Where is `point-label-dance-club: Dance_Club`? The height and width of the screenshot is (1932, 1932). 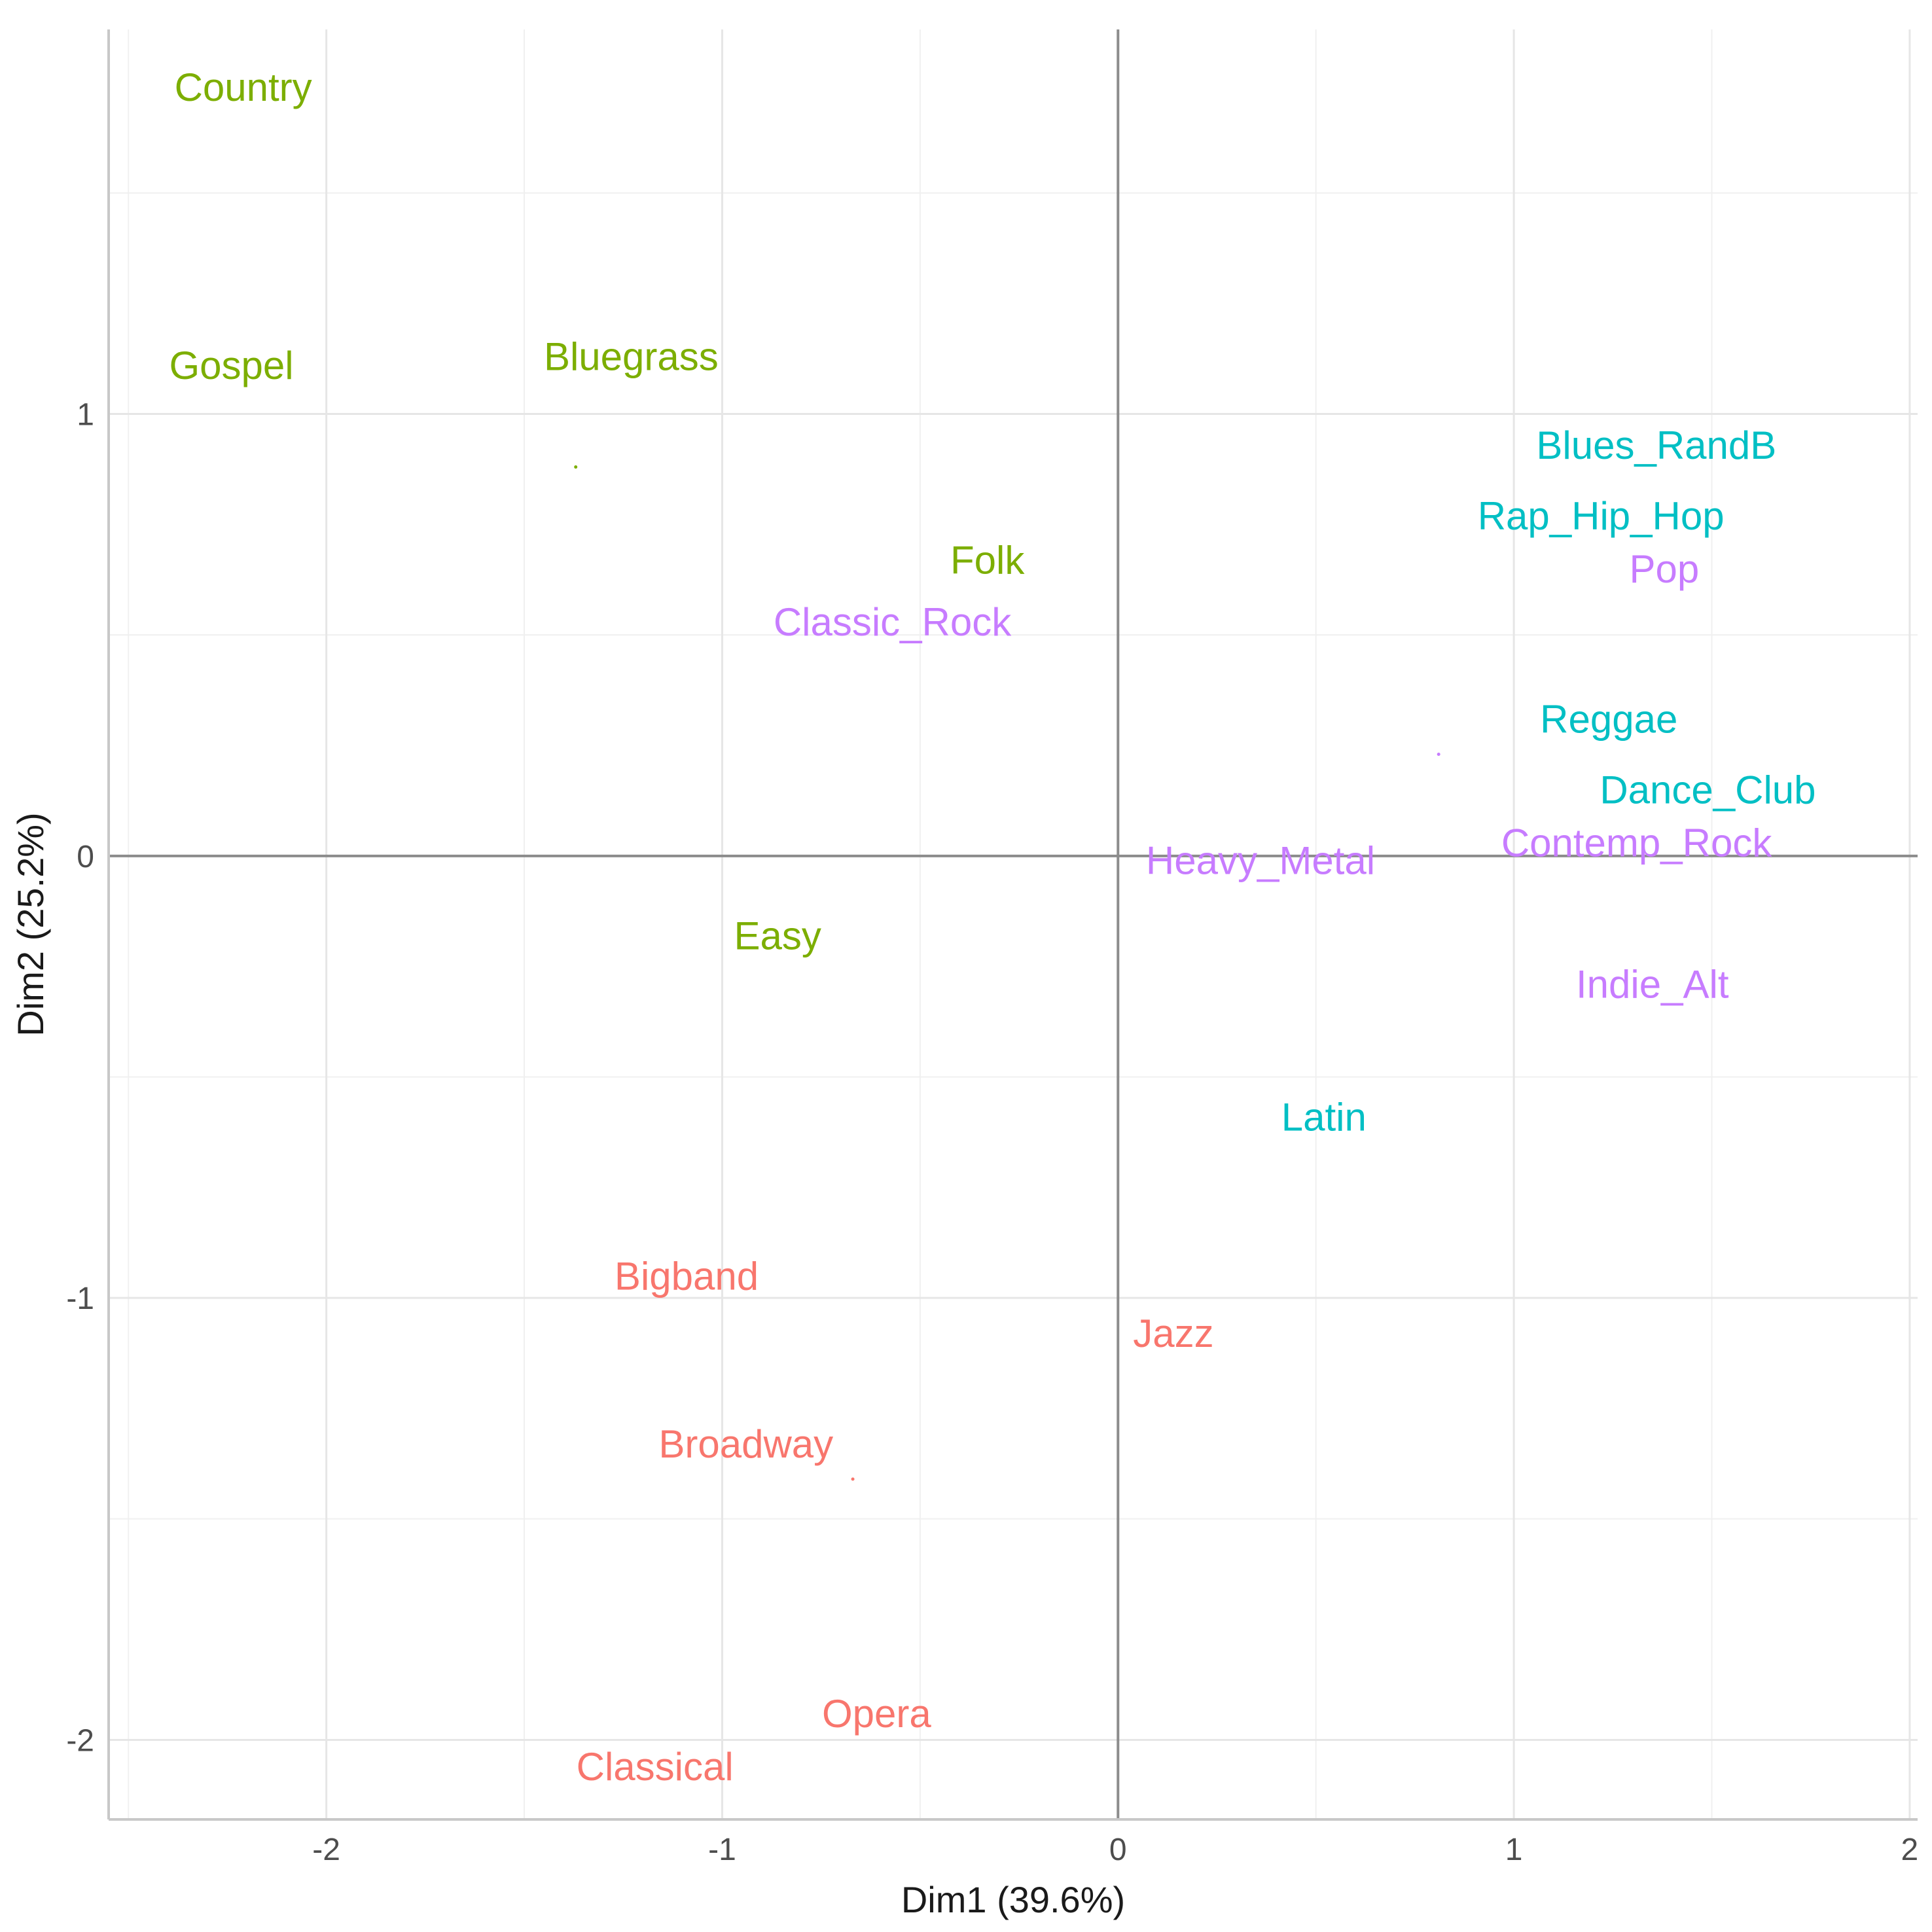
point-label-dance-club: Dance_Club is located at coordinates (1708, 790).